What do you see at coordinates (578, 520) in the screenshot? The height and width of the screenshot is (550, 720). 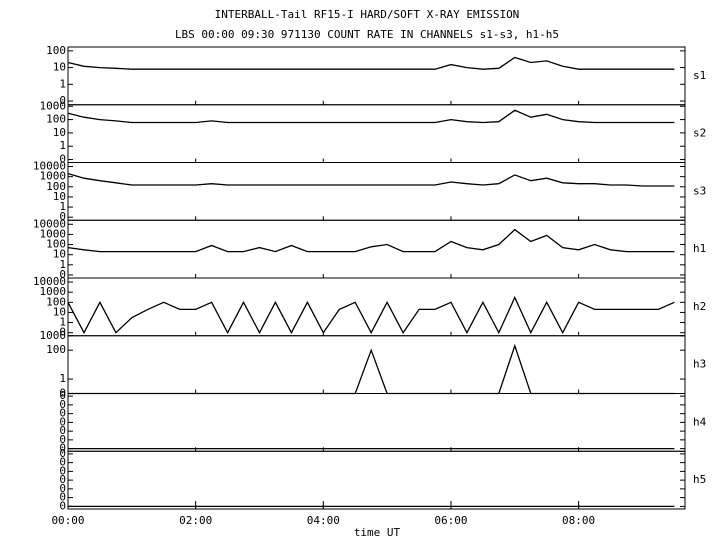 I see `x-tick-label: 08:00` at bounding box center [578, 520].